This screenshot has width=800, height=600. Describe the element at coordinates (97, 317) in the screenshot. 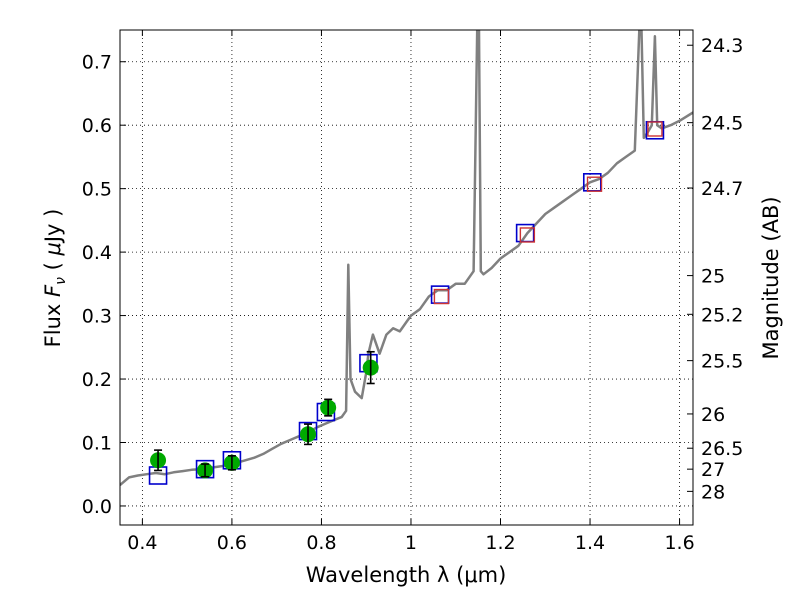

I see `y-tick-label-3: 0.3` at that location.